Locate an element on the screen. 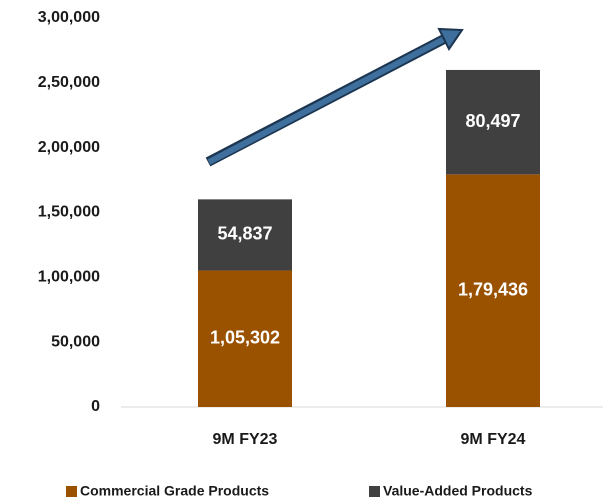  data-label: 54,837 is located at coordinates (244, 234).